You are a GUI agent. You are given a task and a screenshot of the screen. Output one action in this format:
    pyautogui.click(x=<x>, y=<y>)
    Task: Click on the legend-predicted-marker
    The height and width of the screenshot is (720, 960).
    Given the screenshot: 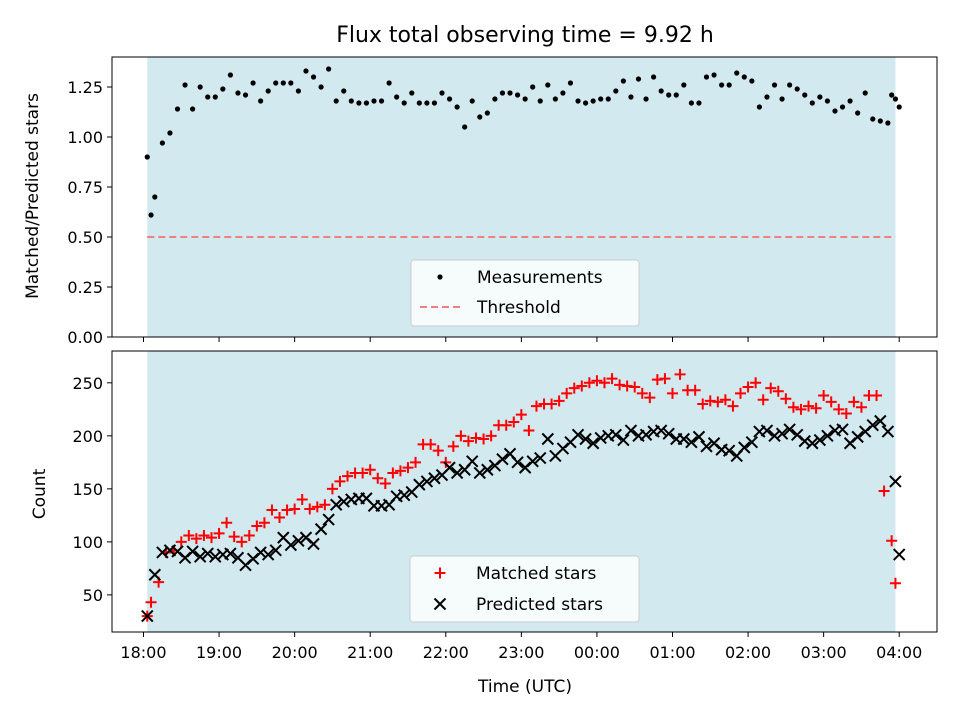 What is the action you would take?
    pyautogui.click(x=440, y=604)
    